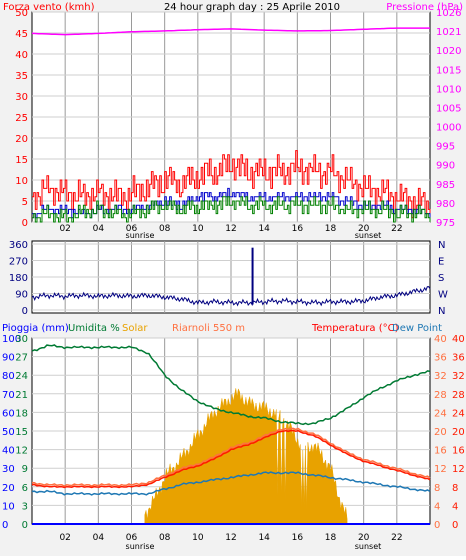 Image resolution: width=466 pixels, height=560 pixels. What do you see at coordinates (21, 13) in the screenshot?
I see `p1-left-tick-label: 50` at bounding box center [21, 13].